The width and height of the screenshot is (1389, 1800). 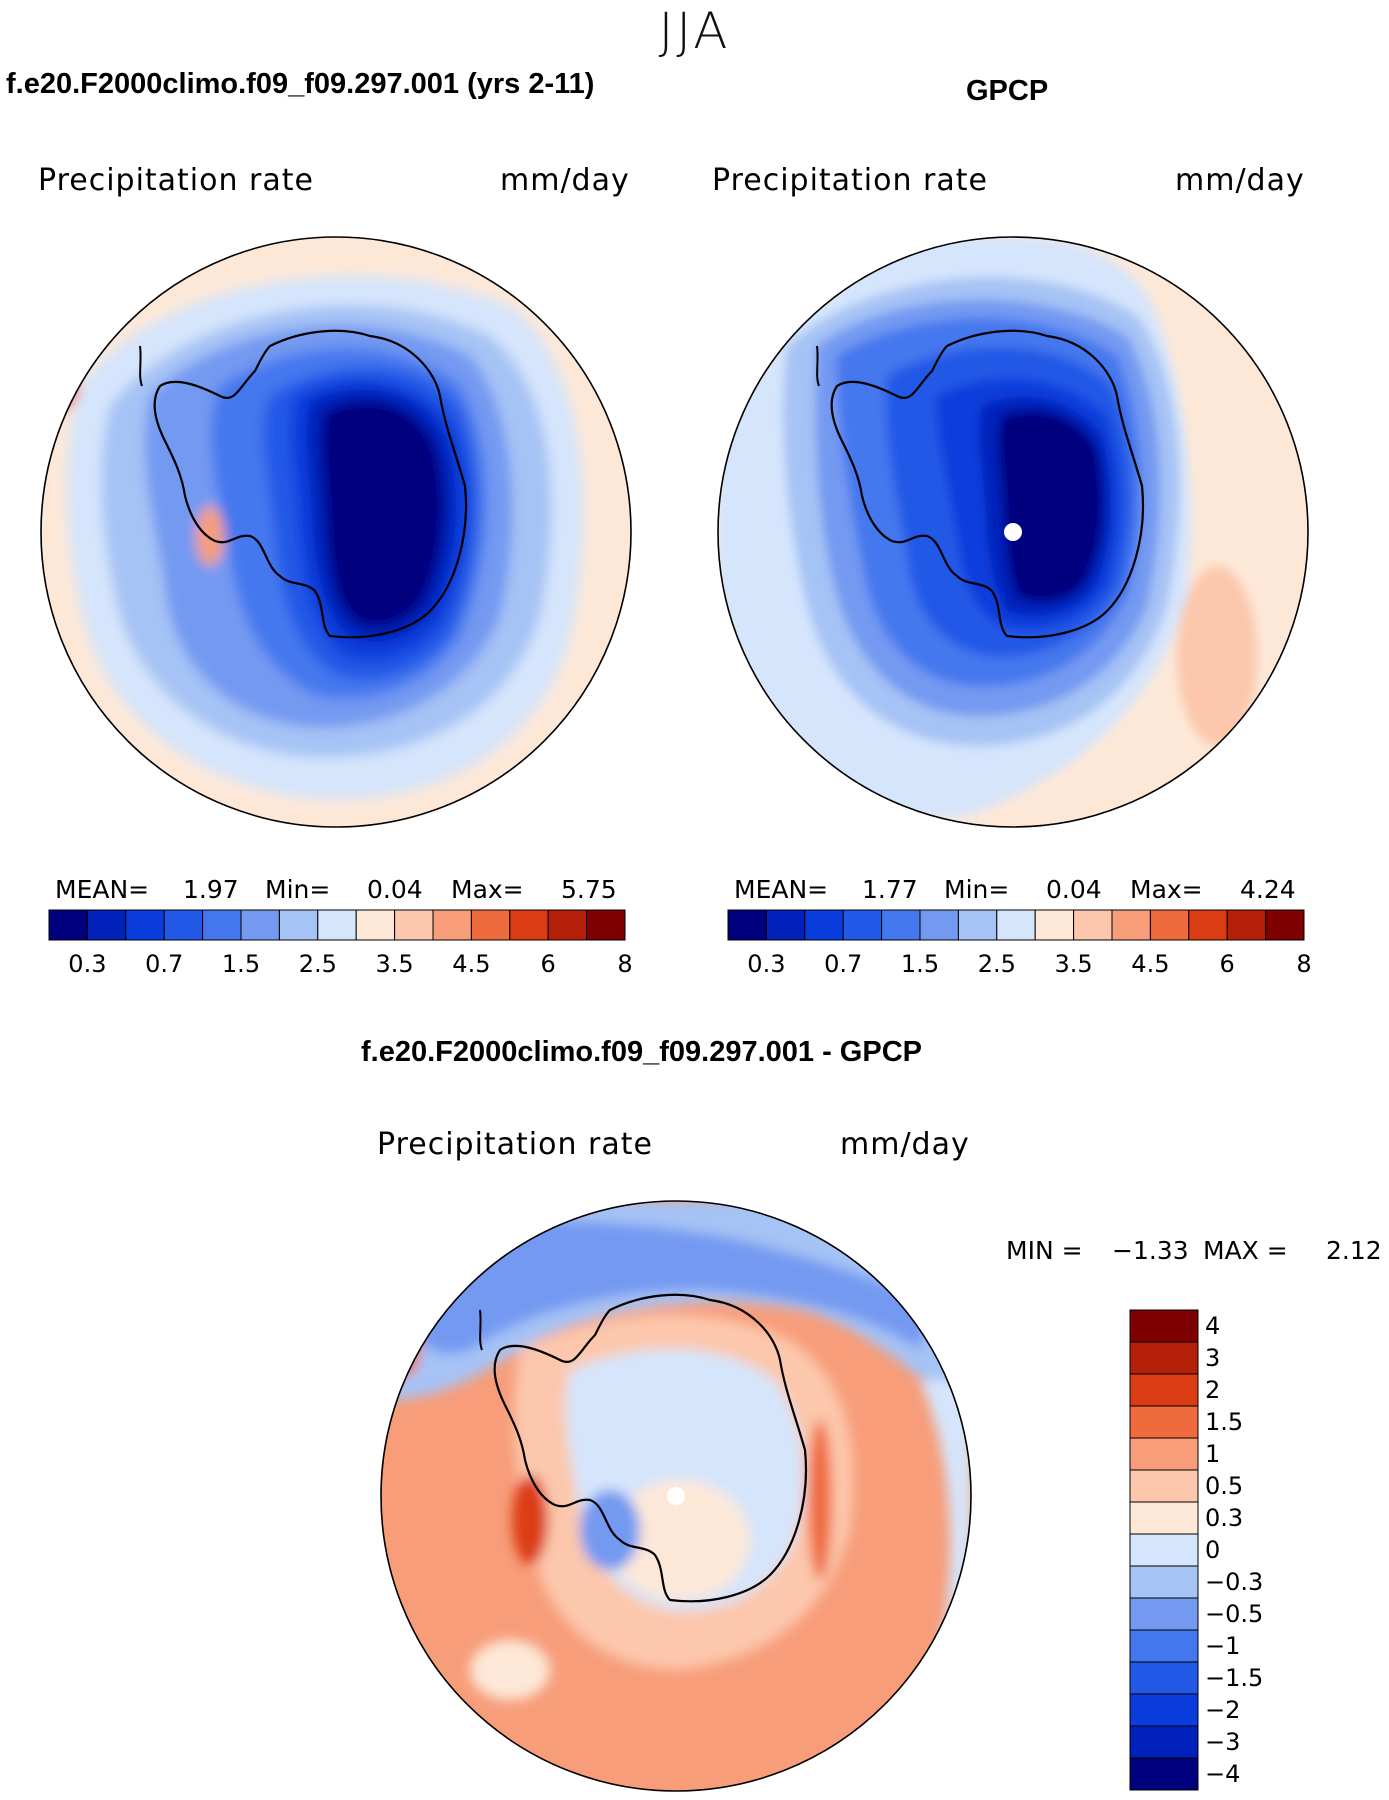 I want to click on colorbar-tick-label: 1, so click(x=1213, y=1454).